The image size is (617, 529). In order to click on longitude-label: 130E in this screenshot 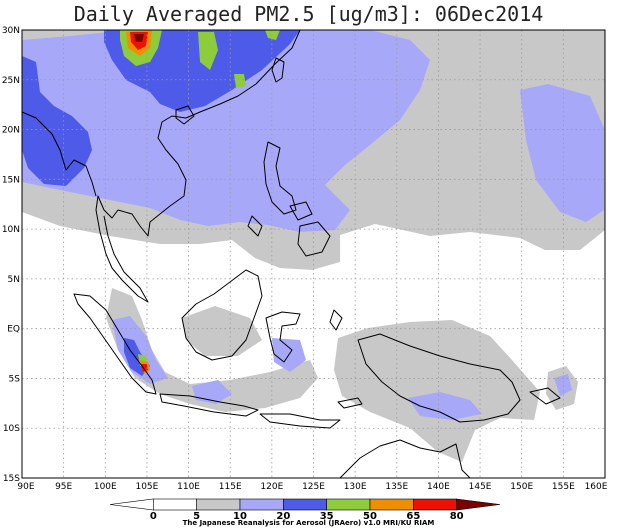, I will do `click(355, 487)`.